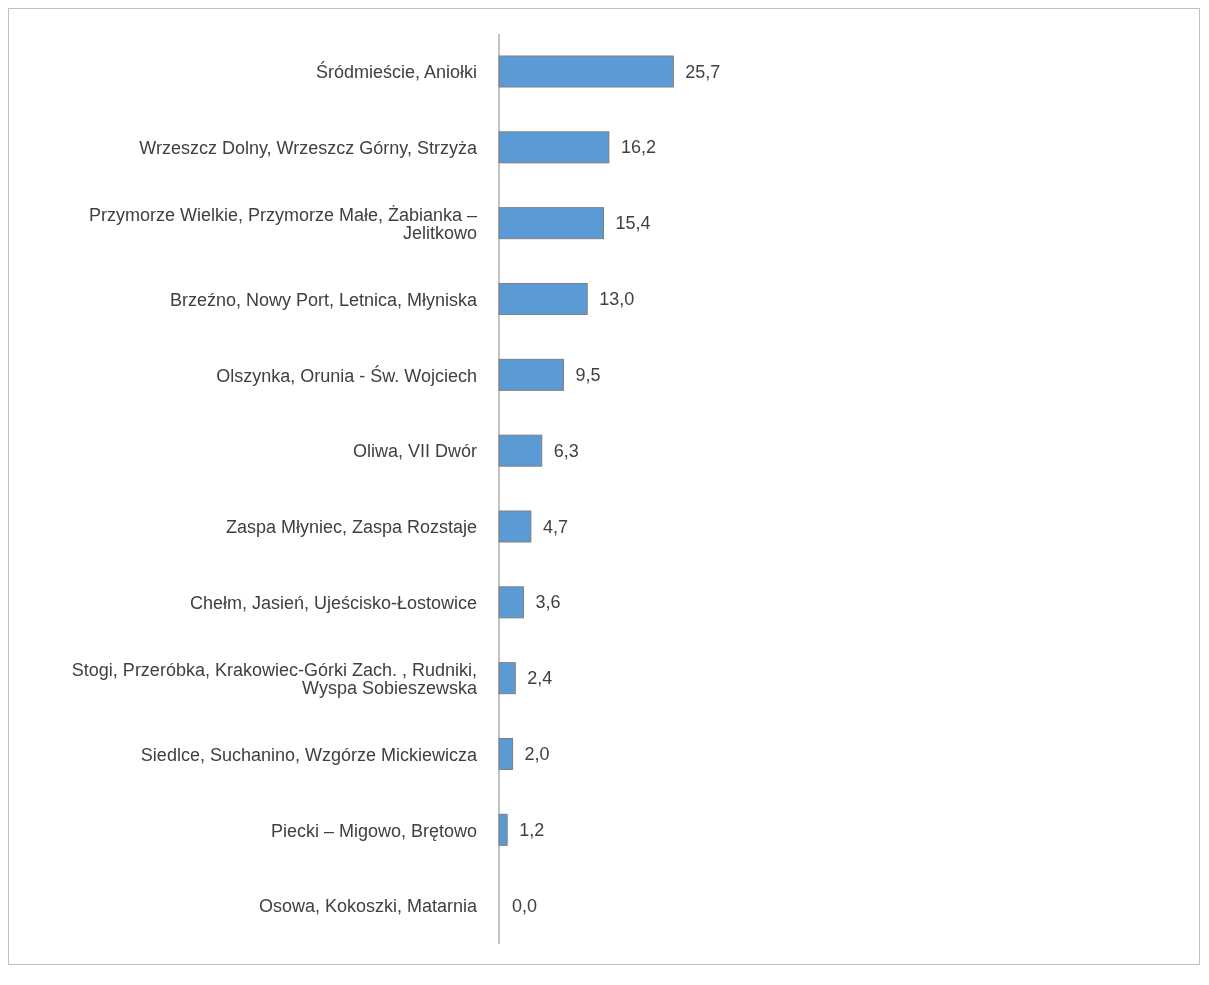 The width and height of the screenshot is (1209, 985). I want to click on y-tick-label: Piecki – Migowo, Brętowo, so click(373, 830).